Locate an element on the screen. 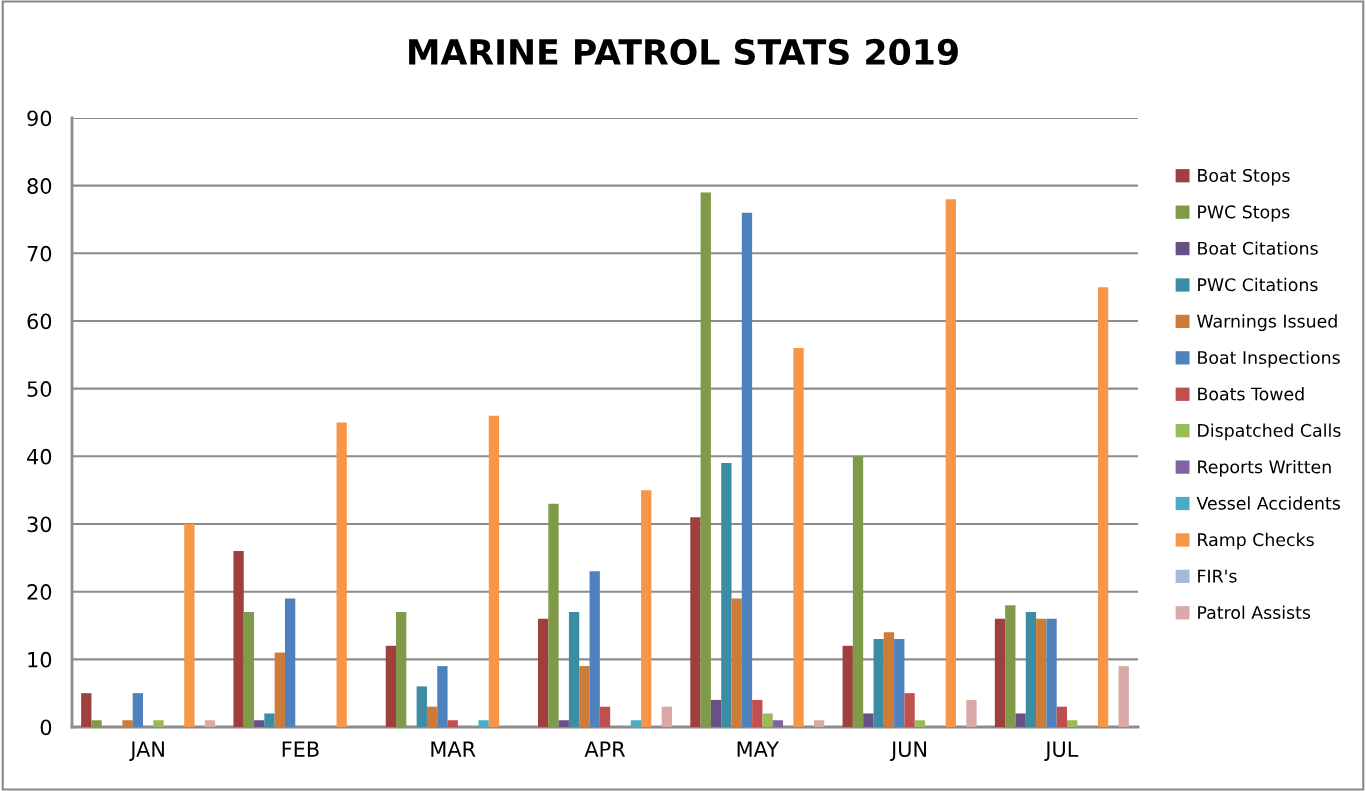 The image size is (1366, 791). x-tick-label: JAN is located at coordinates (146, 751).